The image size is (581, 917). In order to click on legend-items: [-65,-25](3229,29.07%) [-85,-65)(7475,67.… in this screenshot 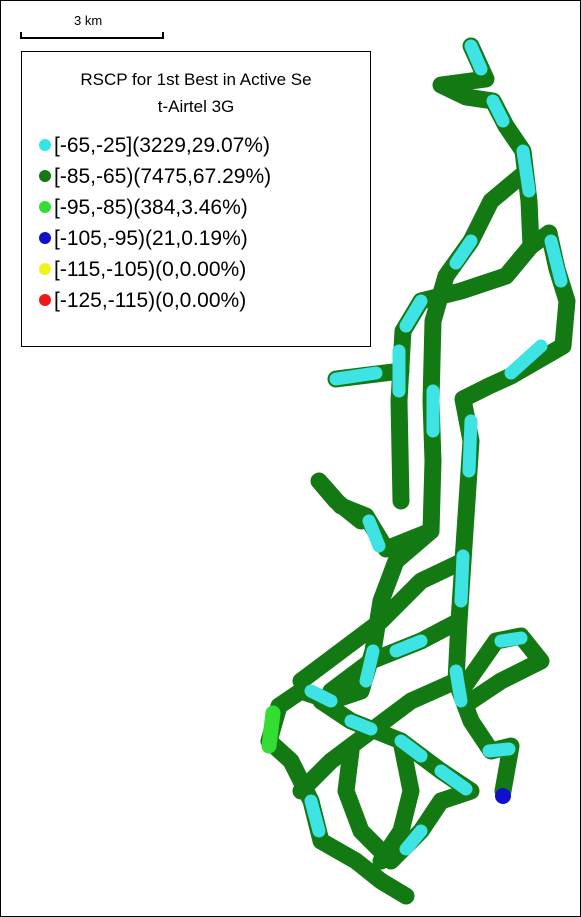, I will do `click(196, 223)`.